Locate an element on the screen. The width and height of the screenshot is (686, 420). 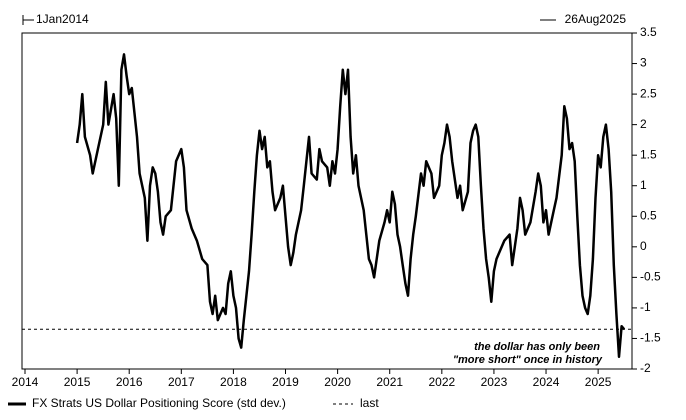
annotation: "more short" once in history is located at coordinates (528, 360).